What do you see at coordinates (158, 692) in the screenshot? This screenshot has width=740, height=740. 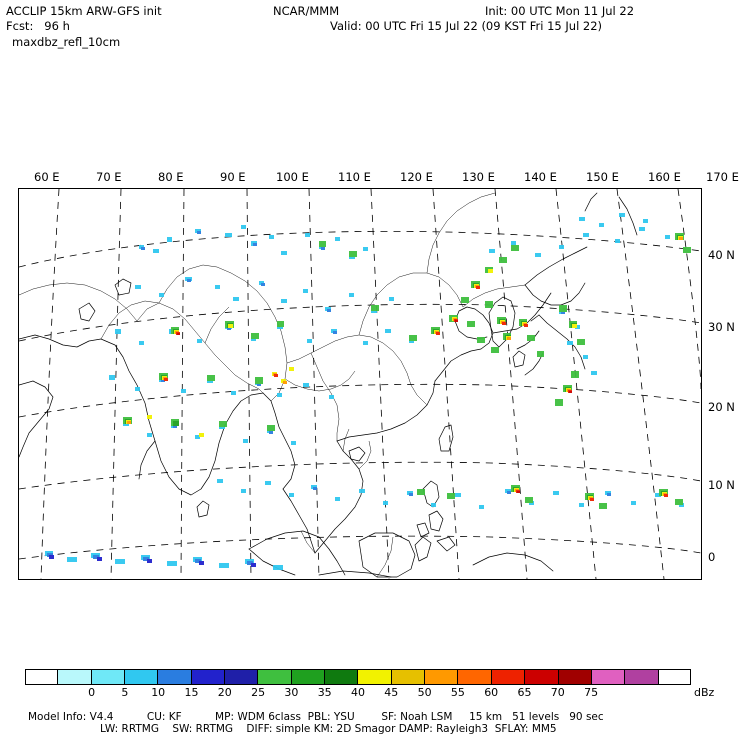 I see `colorbar-tick-10: 10` at bounding box center [158, 692].